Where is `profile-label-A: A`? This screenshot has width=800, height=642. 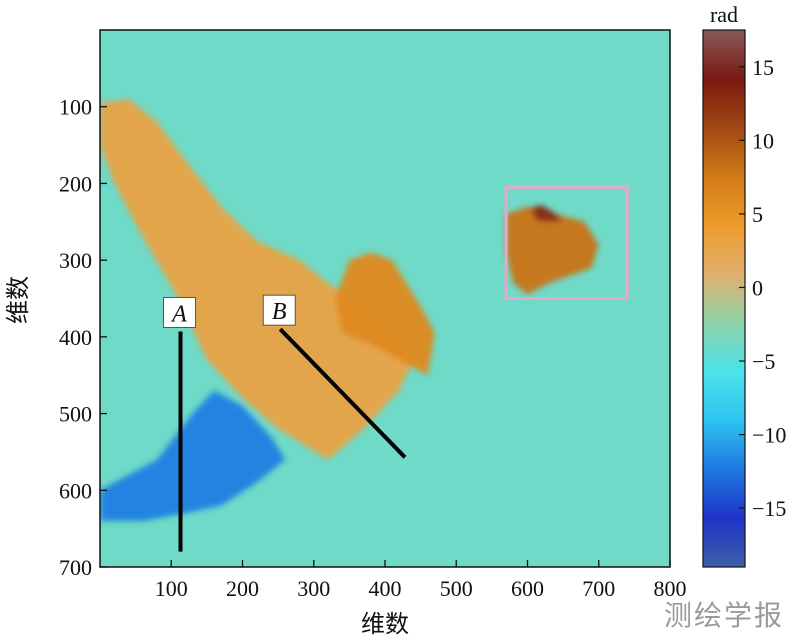
profile-label-A: A is located at coordinates (178, 314).